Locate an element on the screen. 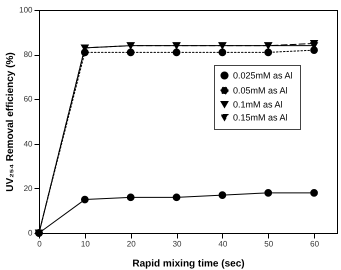  legend-label: 0.025mM as Al is located at coordinates (263, 75).